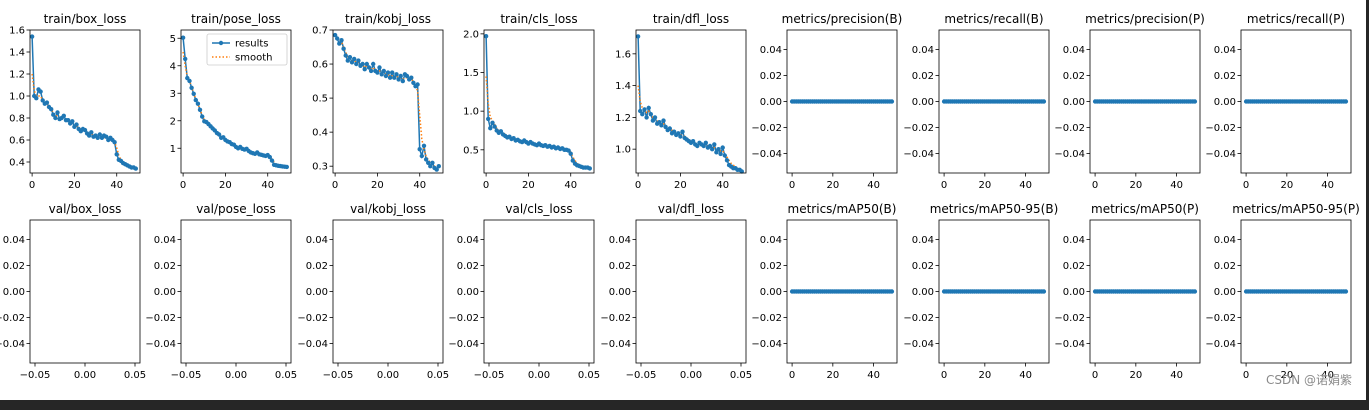  What do you see at coordinates (681, 101) in the screenshot?
I see `subplot-train-dfl-loss: train/dfl_loss 0 20 40 1.0 1.2 1.4 1.6` at bounding box center [681, 101].